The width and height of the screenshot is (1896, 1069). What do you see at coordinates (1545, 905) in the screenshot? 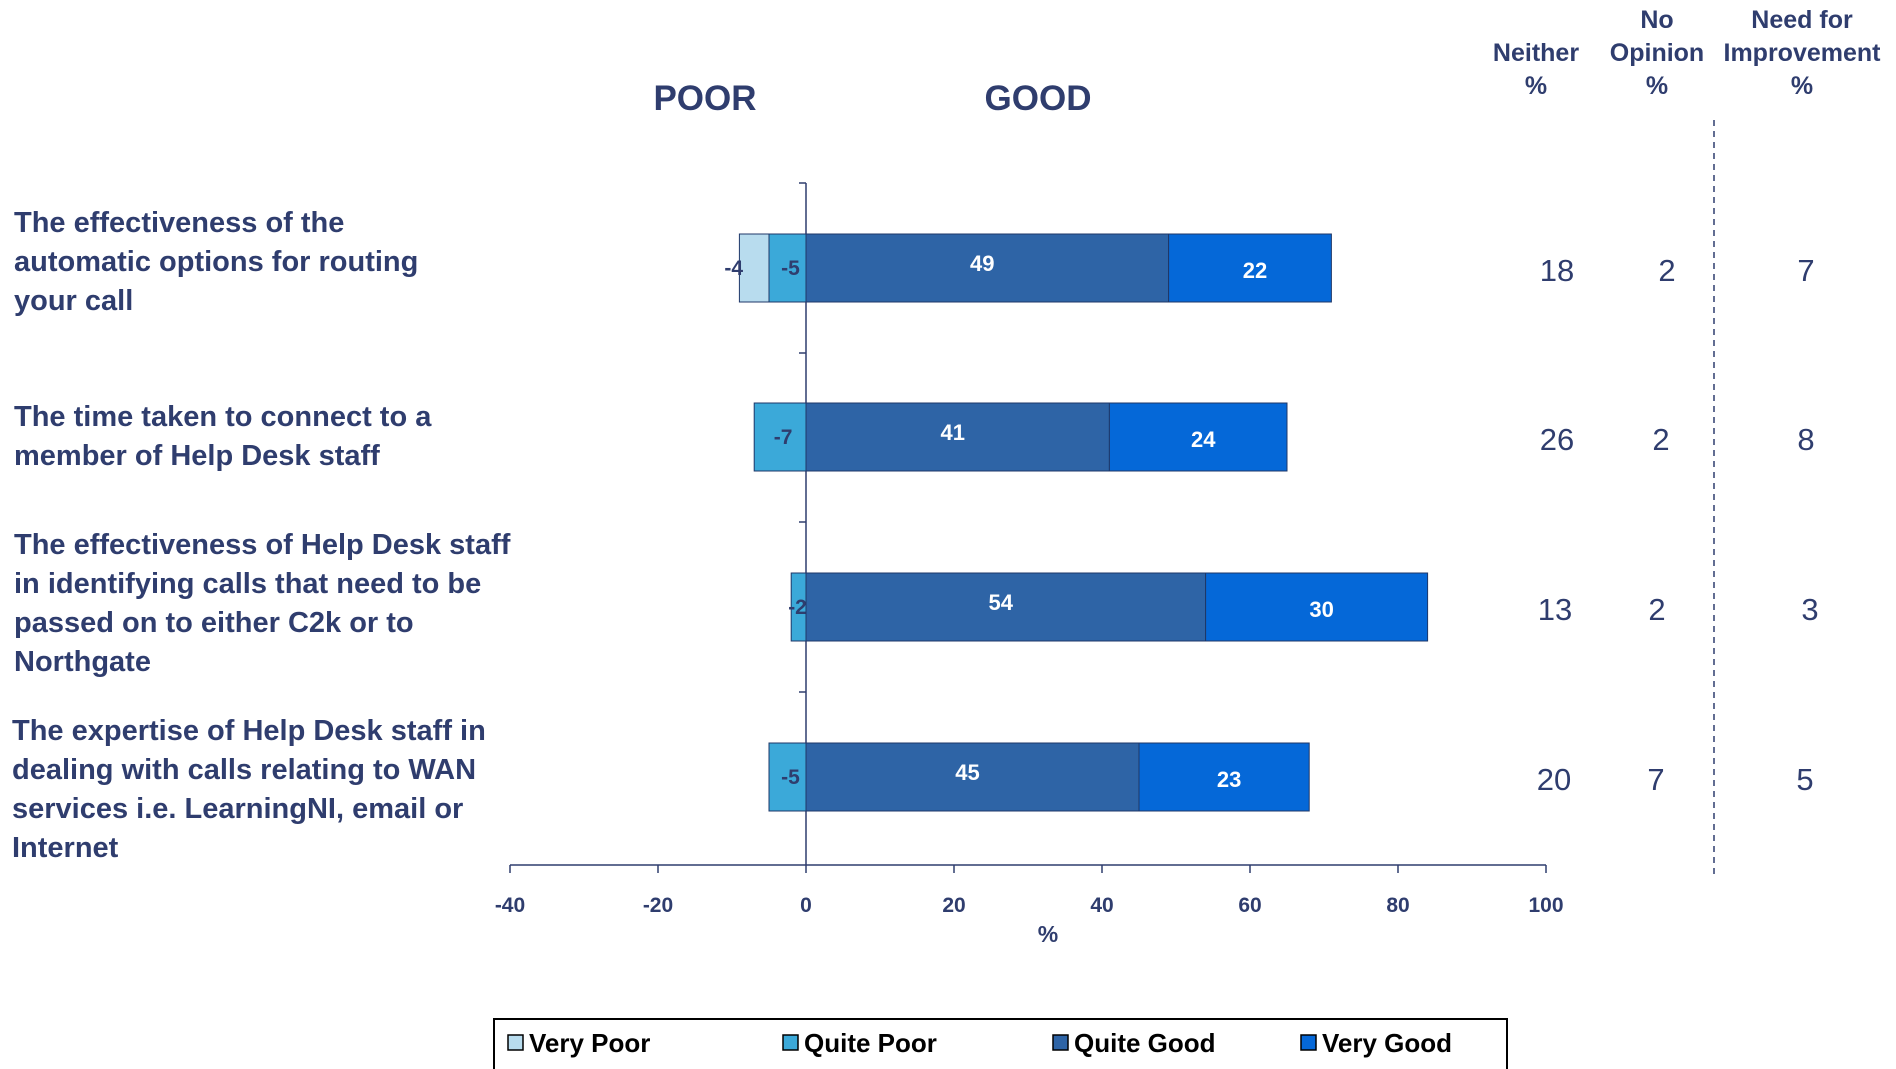
I see `x-tick-label: 100` at bounding box center [1545, 905].